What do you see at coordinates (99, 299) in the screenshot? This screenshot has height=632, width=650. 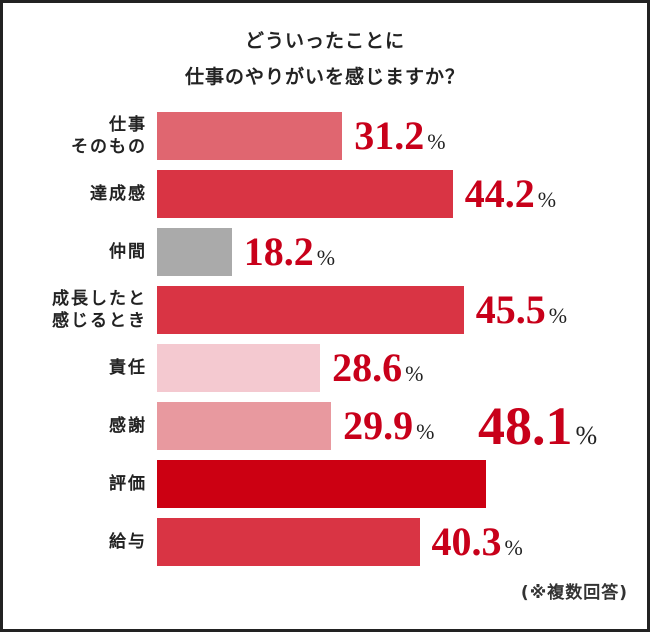 I see `category-label-line: 成長したと` at bounding box center [99, 299].